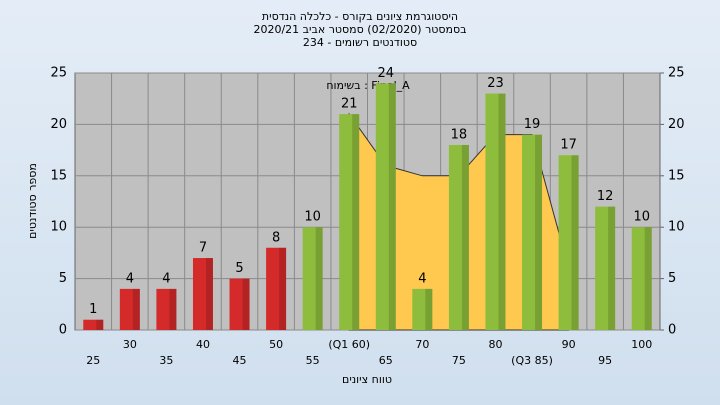 This screenshot has height=405, width=720. I want to click on data-label: 17, so click(568, 145).